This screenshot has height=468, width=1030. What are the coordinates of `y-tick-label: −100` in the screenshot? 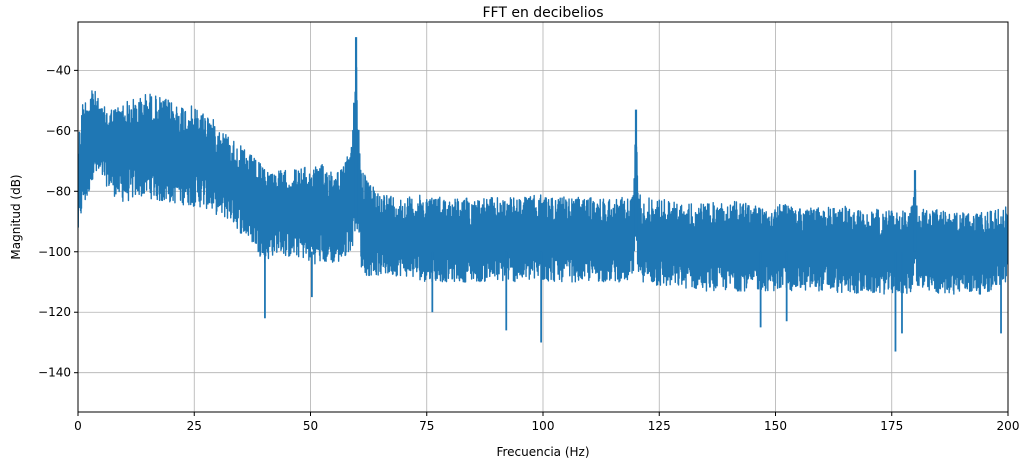 It's located at (54, 252).